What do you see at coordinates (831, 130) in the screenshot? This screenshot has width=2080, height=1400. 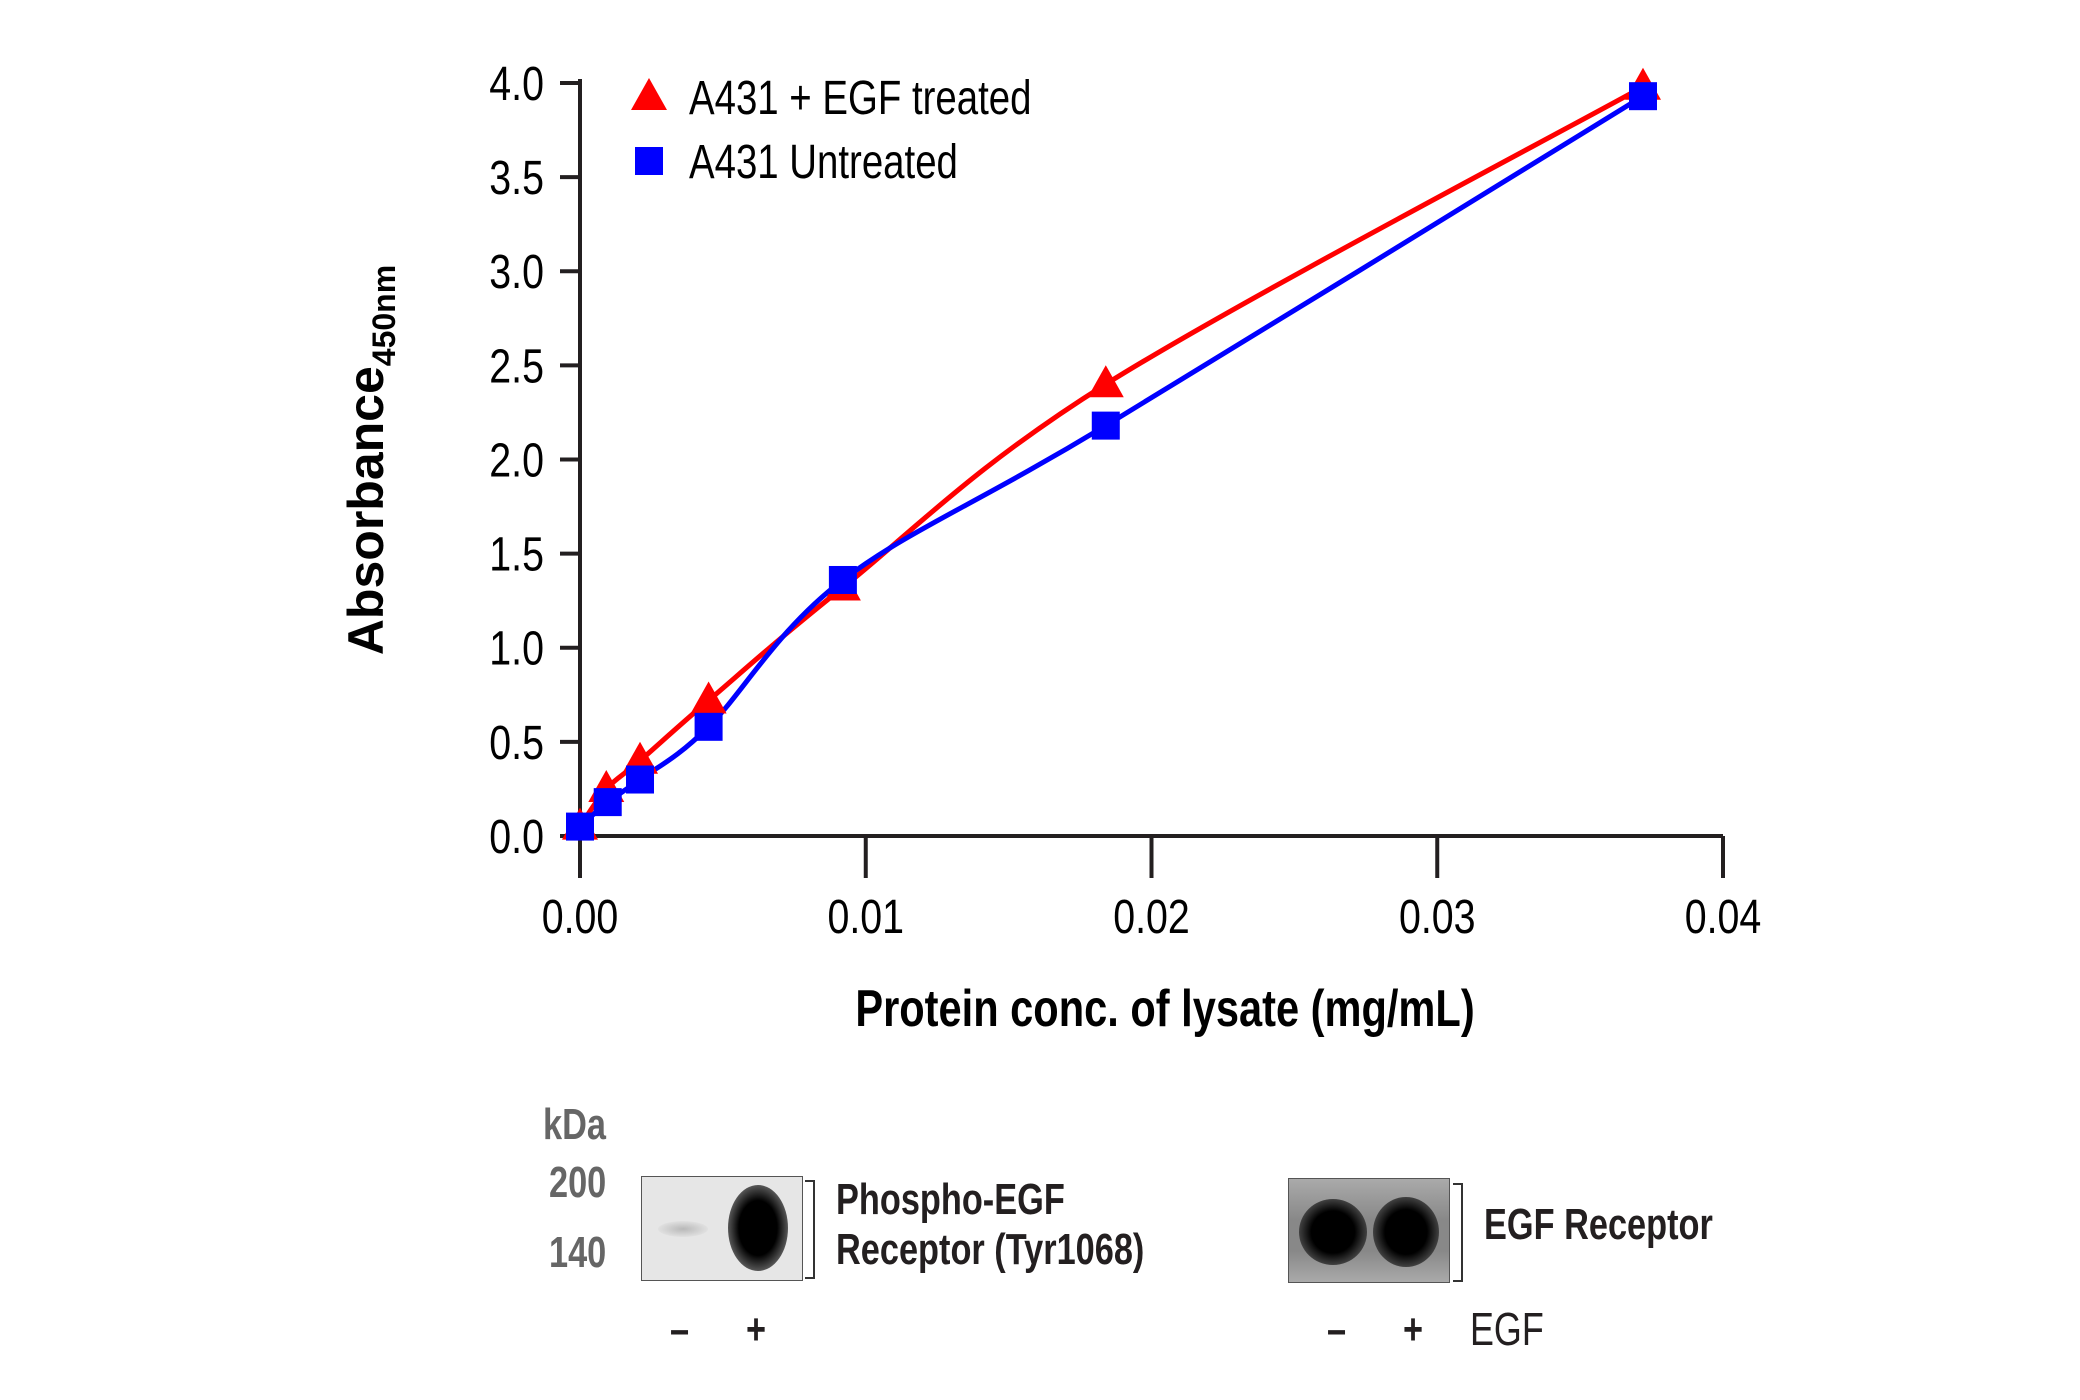 I see `legend: A431 + EGF treated A431 Untreated` at bounding box center [831, 130].